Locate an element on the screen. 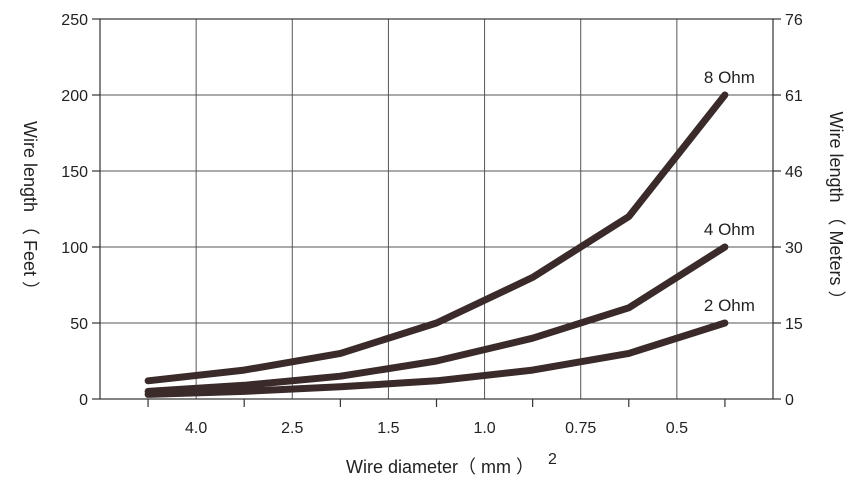  y-left-tick-label: 250 is located at coordinates (74, 20).